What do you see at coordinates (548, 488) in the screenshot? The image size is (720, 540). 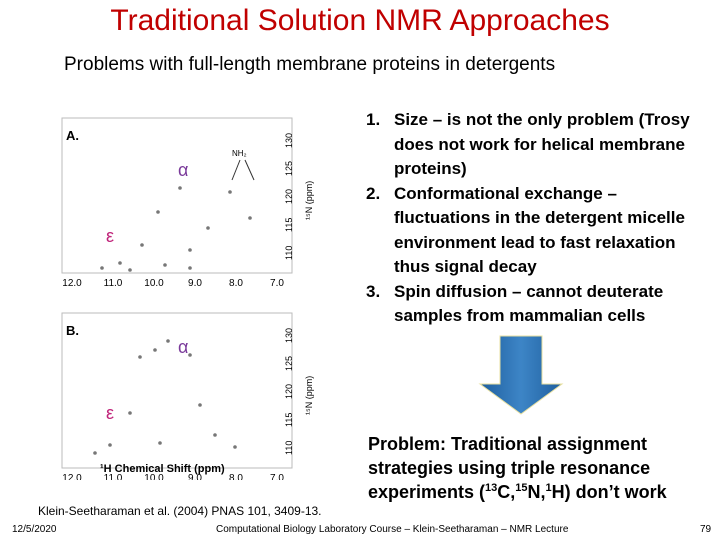 I see `superscript: 1` at bounding box center [548, 488].